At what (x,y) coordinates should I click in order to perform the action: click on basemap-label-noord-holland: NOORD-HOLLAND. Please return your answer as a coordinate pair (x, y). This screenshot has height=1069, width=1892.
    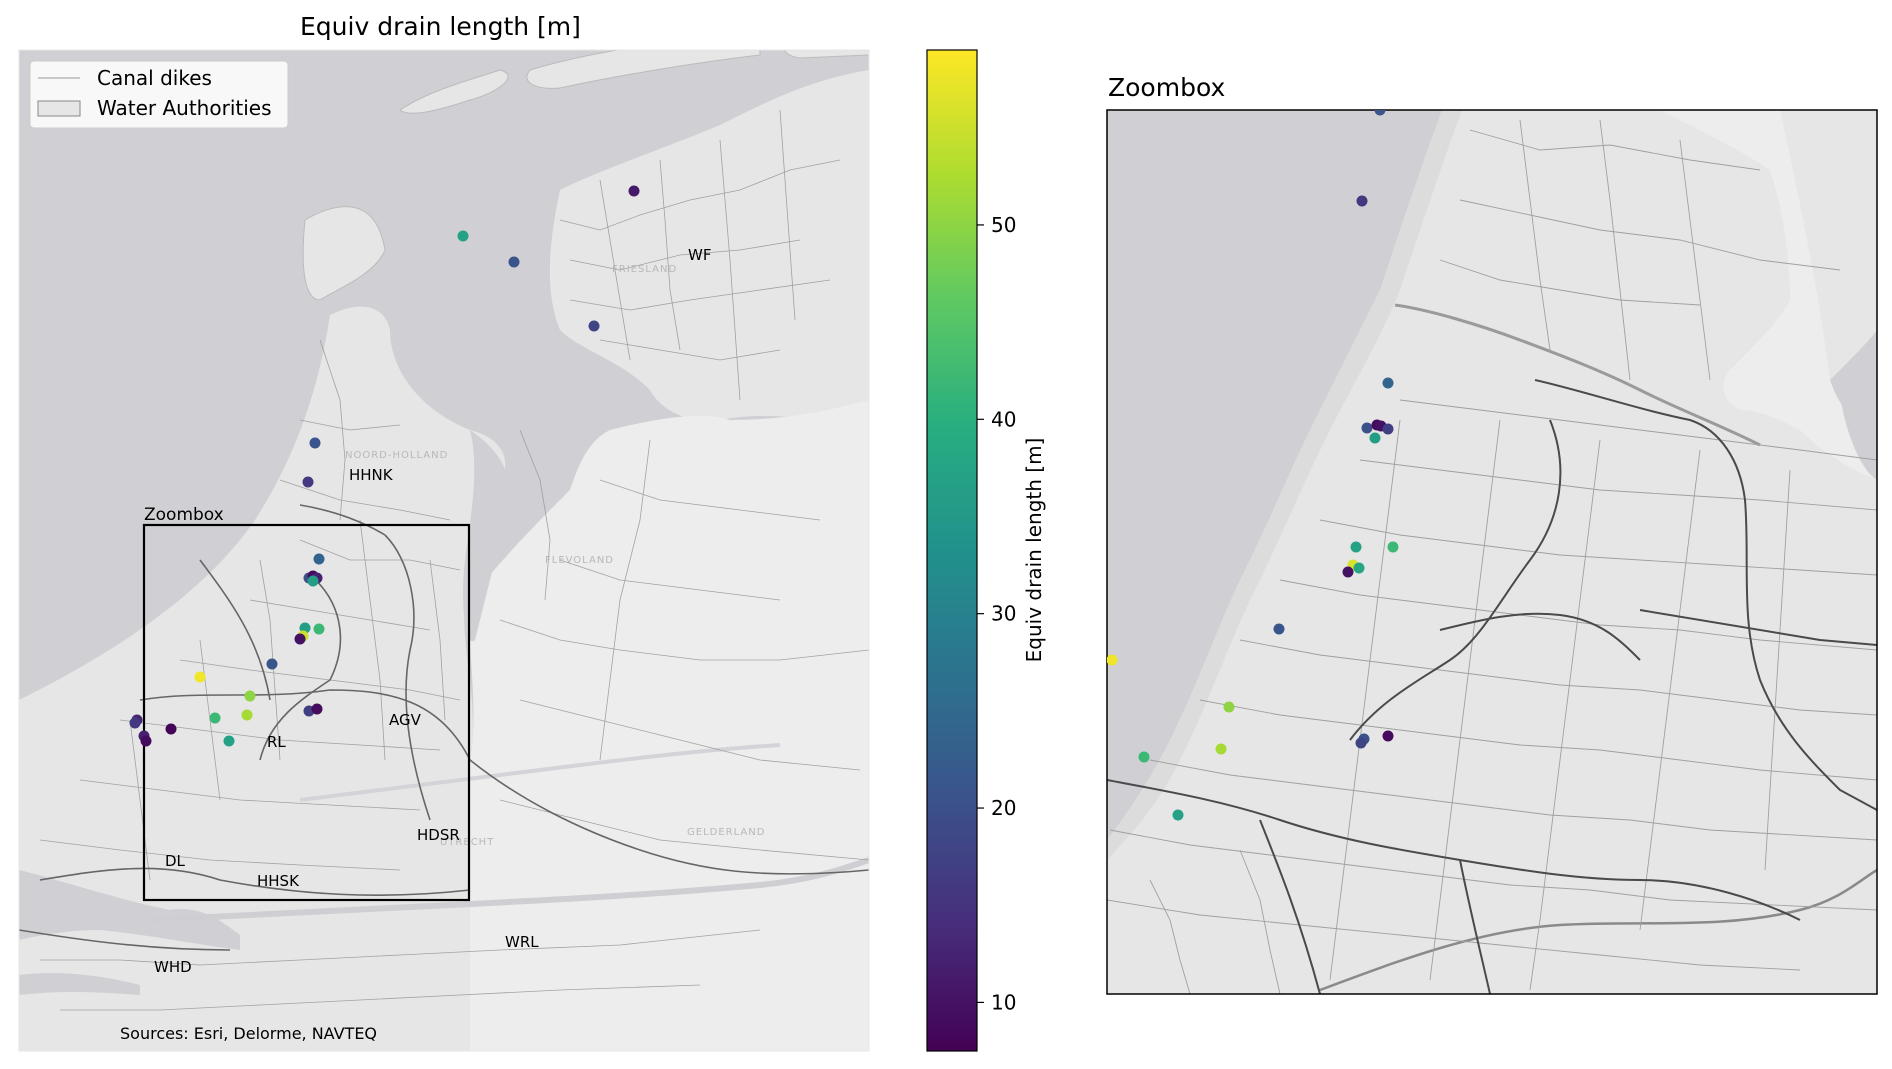
    Looking at the image, I should click on (396, 455).